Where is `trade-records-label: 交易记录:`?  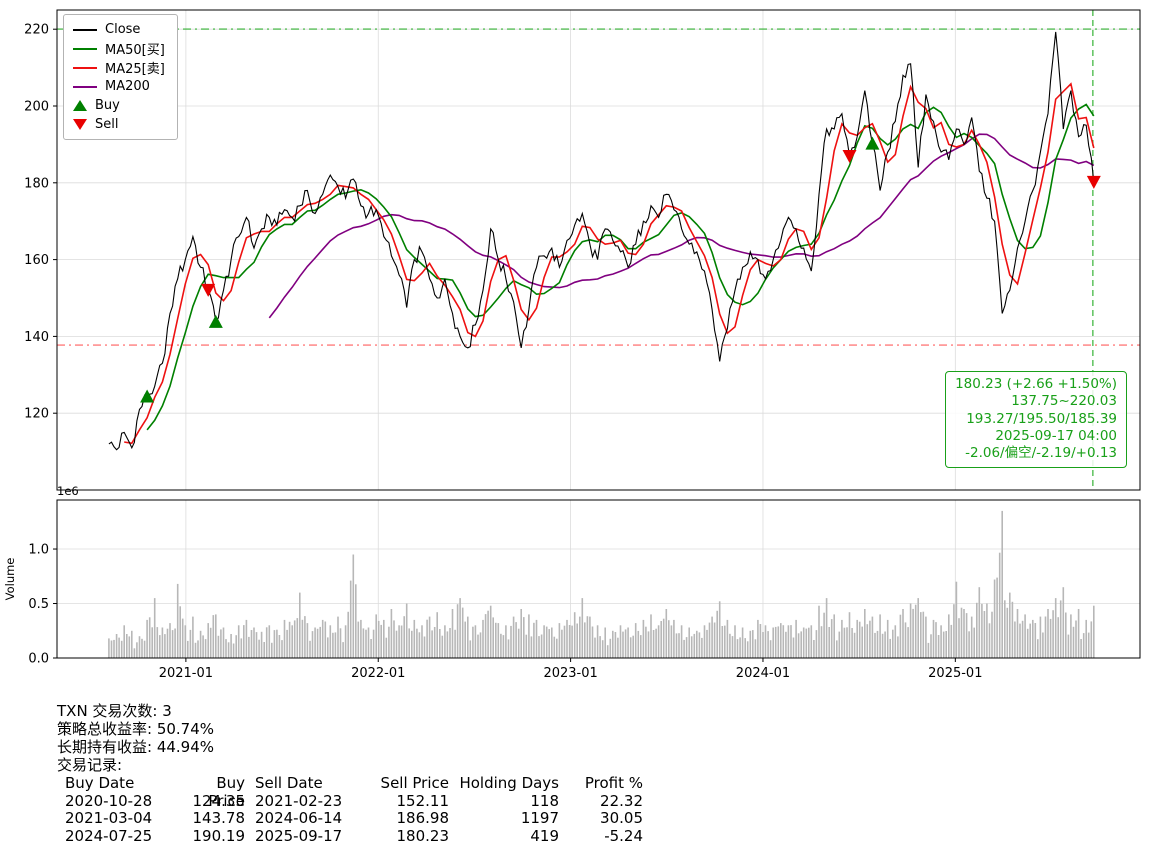 trade-records-label: 交易记录: is located at coordinates (90, 765).